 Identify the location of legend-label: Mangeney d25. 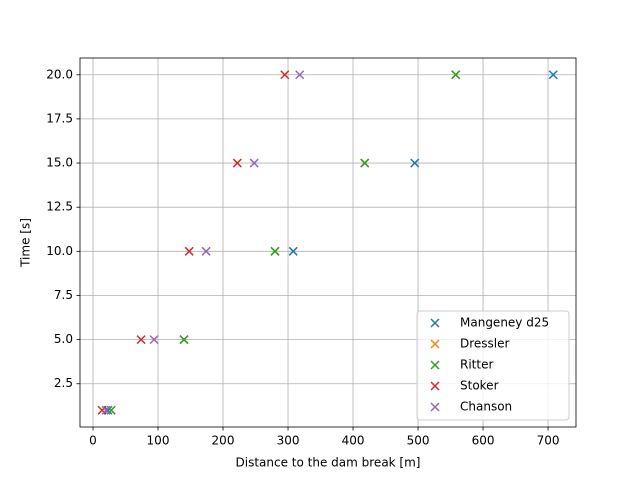
(504, 323).